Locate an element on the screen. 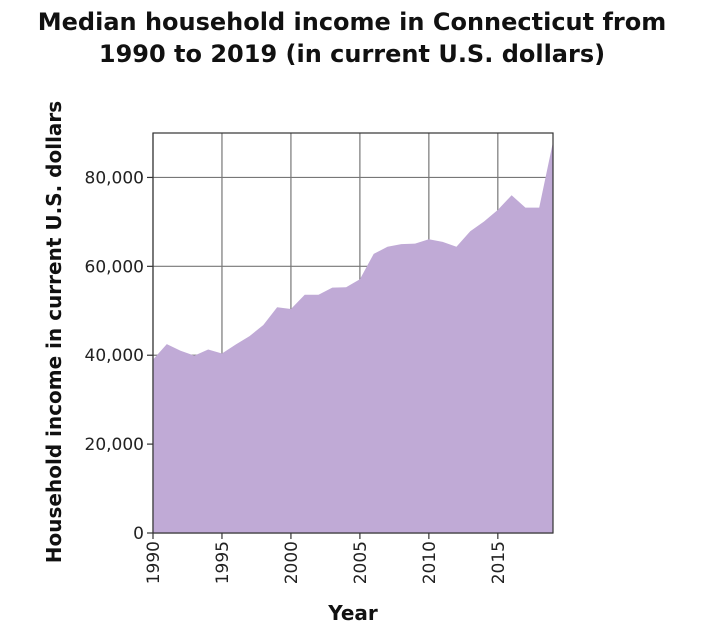 Image resolution: width=704 pixels, height=634 pixels. x-axis-ticks: 1990 1995 2000 2005 2010 2015 is located at coordinates (326, 558).